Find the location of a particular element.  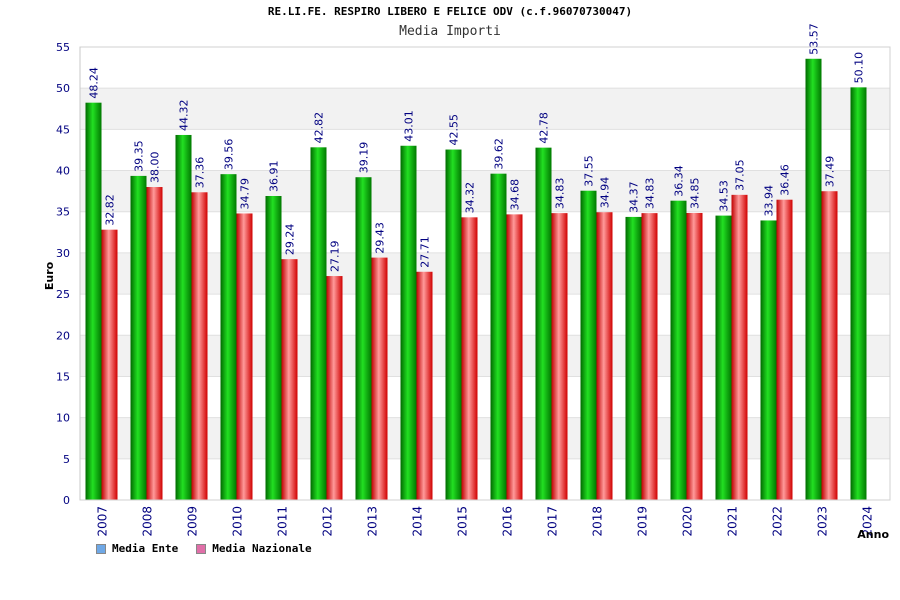

x-tick-label: 2019 is located at coordinates (643, 521).